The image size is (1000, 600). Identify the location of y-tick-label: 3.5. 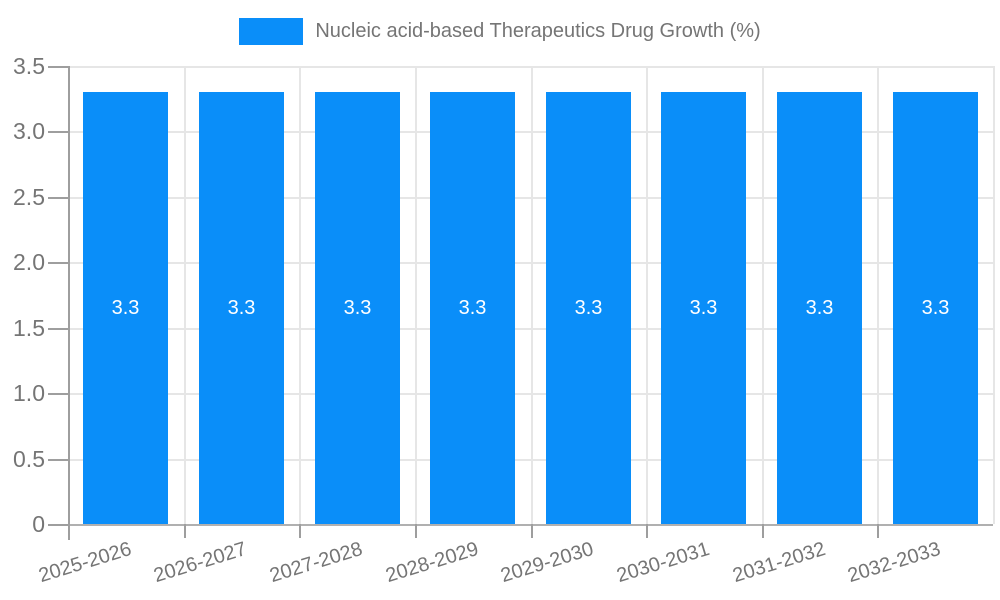
(29, 66).